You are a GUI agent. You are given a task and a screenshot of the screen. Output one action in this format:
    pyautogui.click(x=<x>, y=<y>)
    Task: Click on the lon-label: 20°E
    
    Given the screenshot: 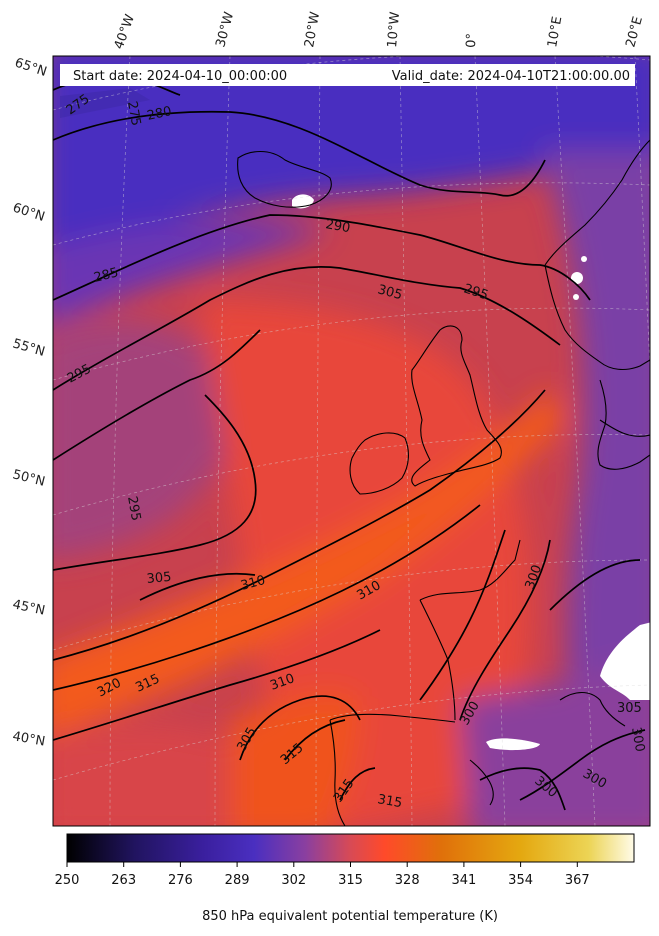 What is the action you would take?
    pyautogui.click(x=634, y=32)
    